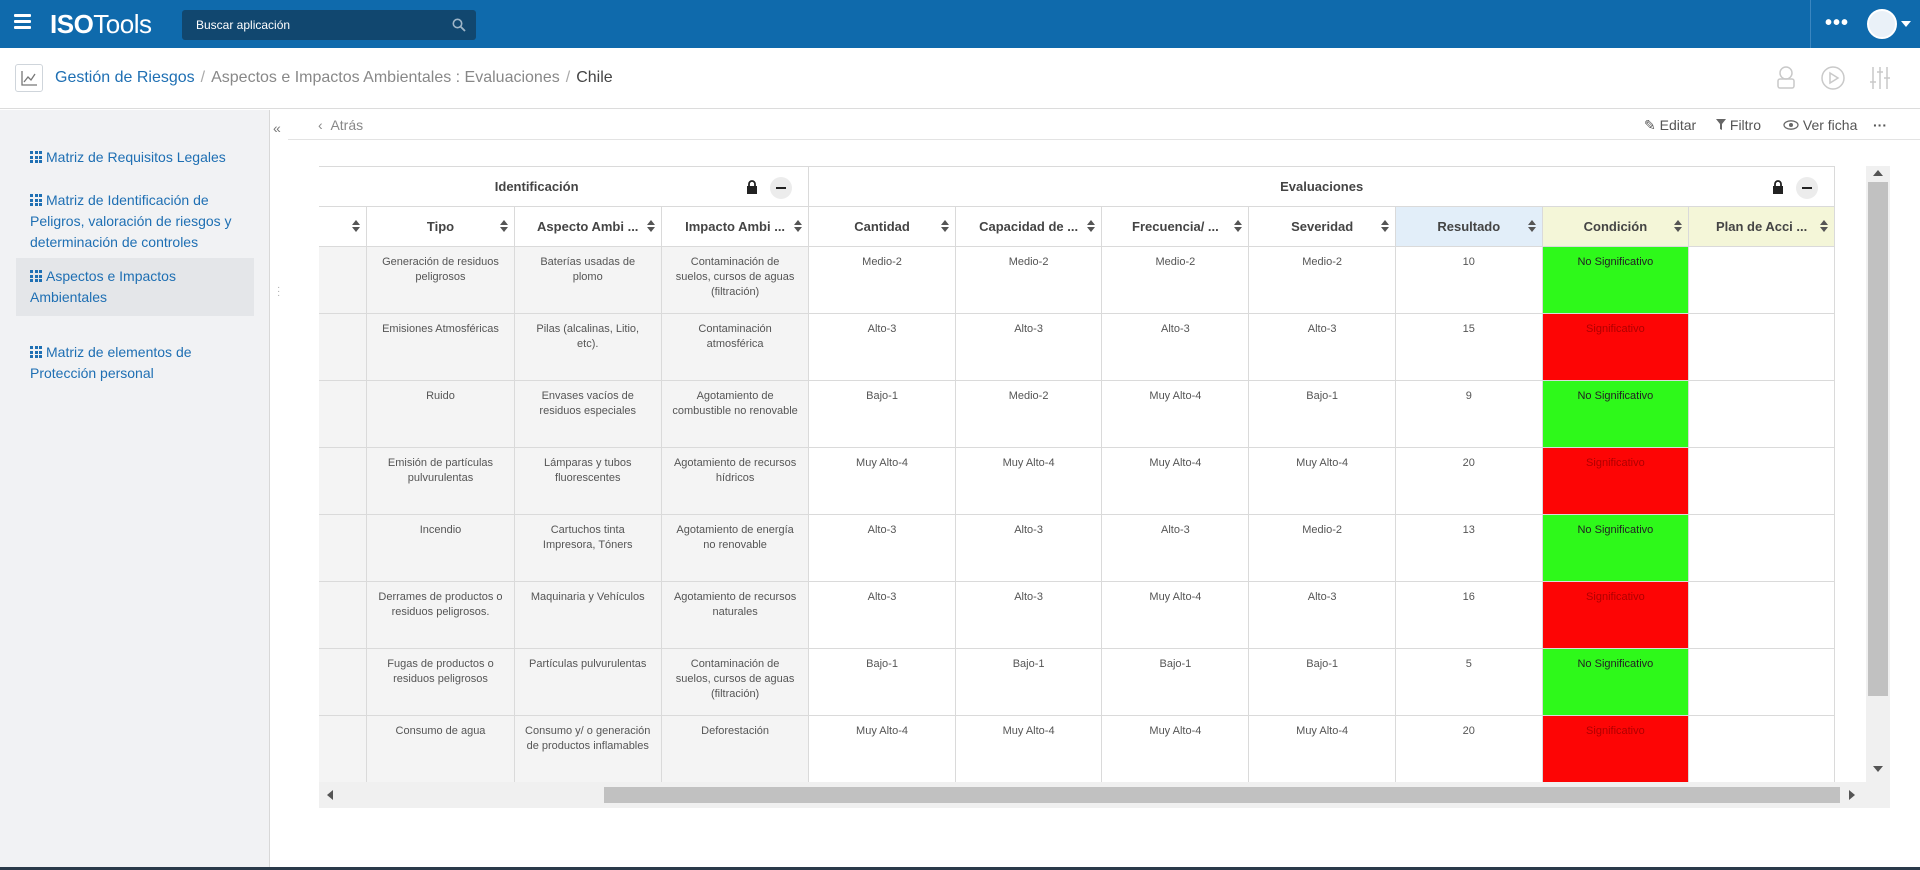 The height and width of the screenshot is (870, 1920). Describe the element at coordinates (440, 414) in the screenshot. I see `cell-tipo: Ruido` at that location.